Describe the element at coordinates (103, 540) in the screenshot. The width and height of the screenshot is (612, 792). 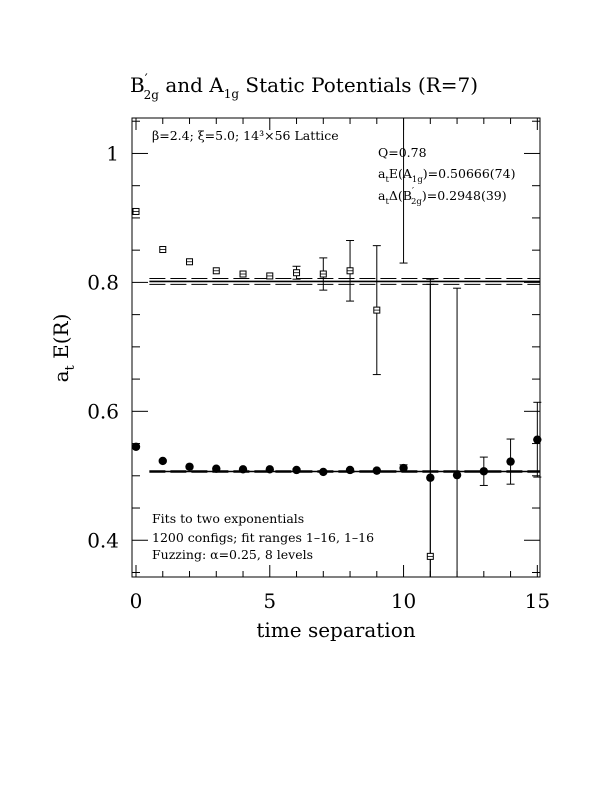
I see `y-tick-label: 0.4` at that location.